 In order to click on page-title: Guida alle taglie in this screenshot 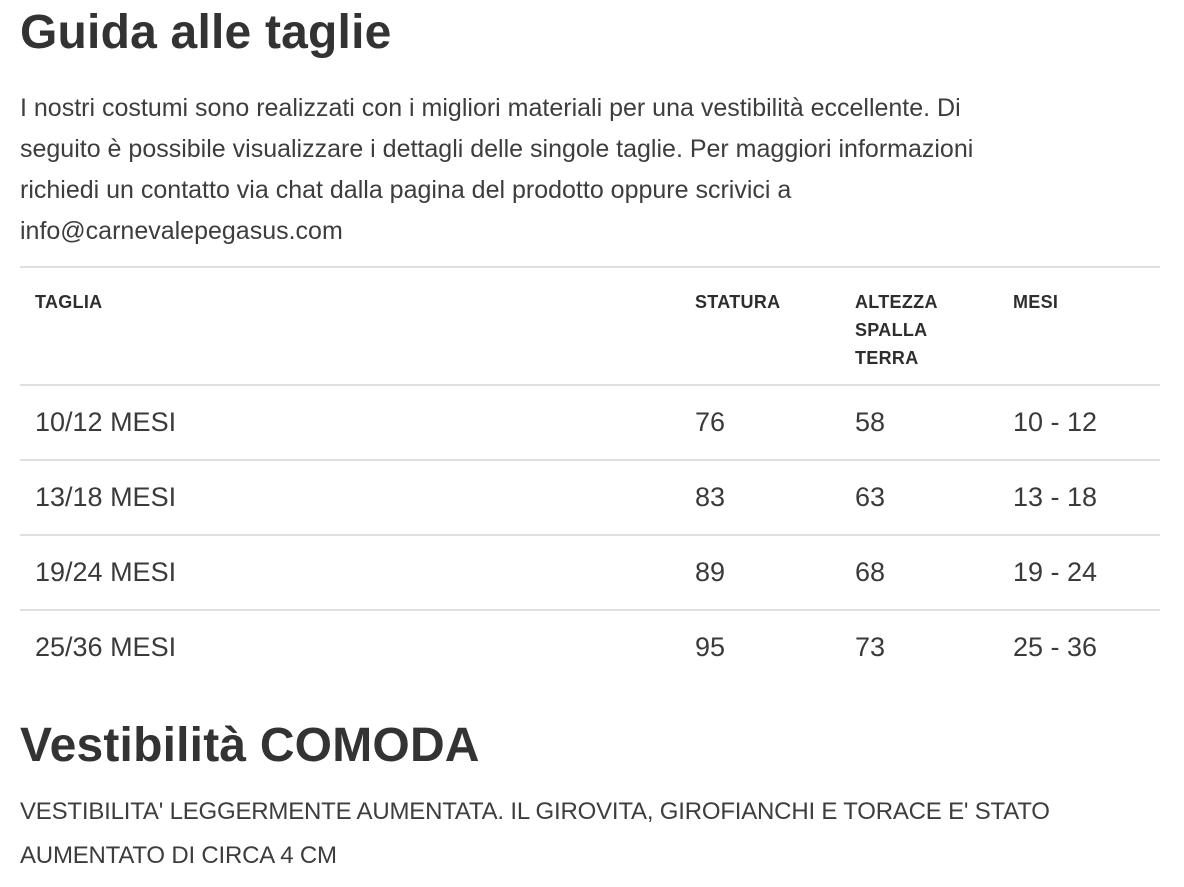, I will do `click(206, 32)`.